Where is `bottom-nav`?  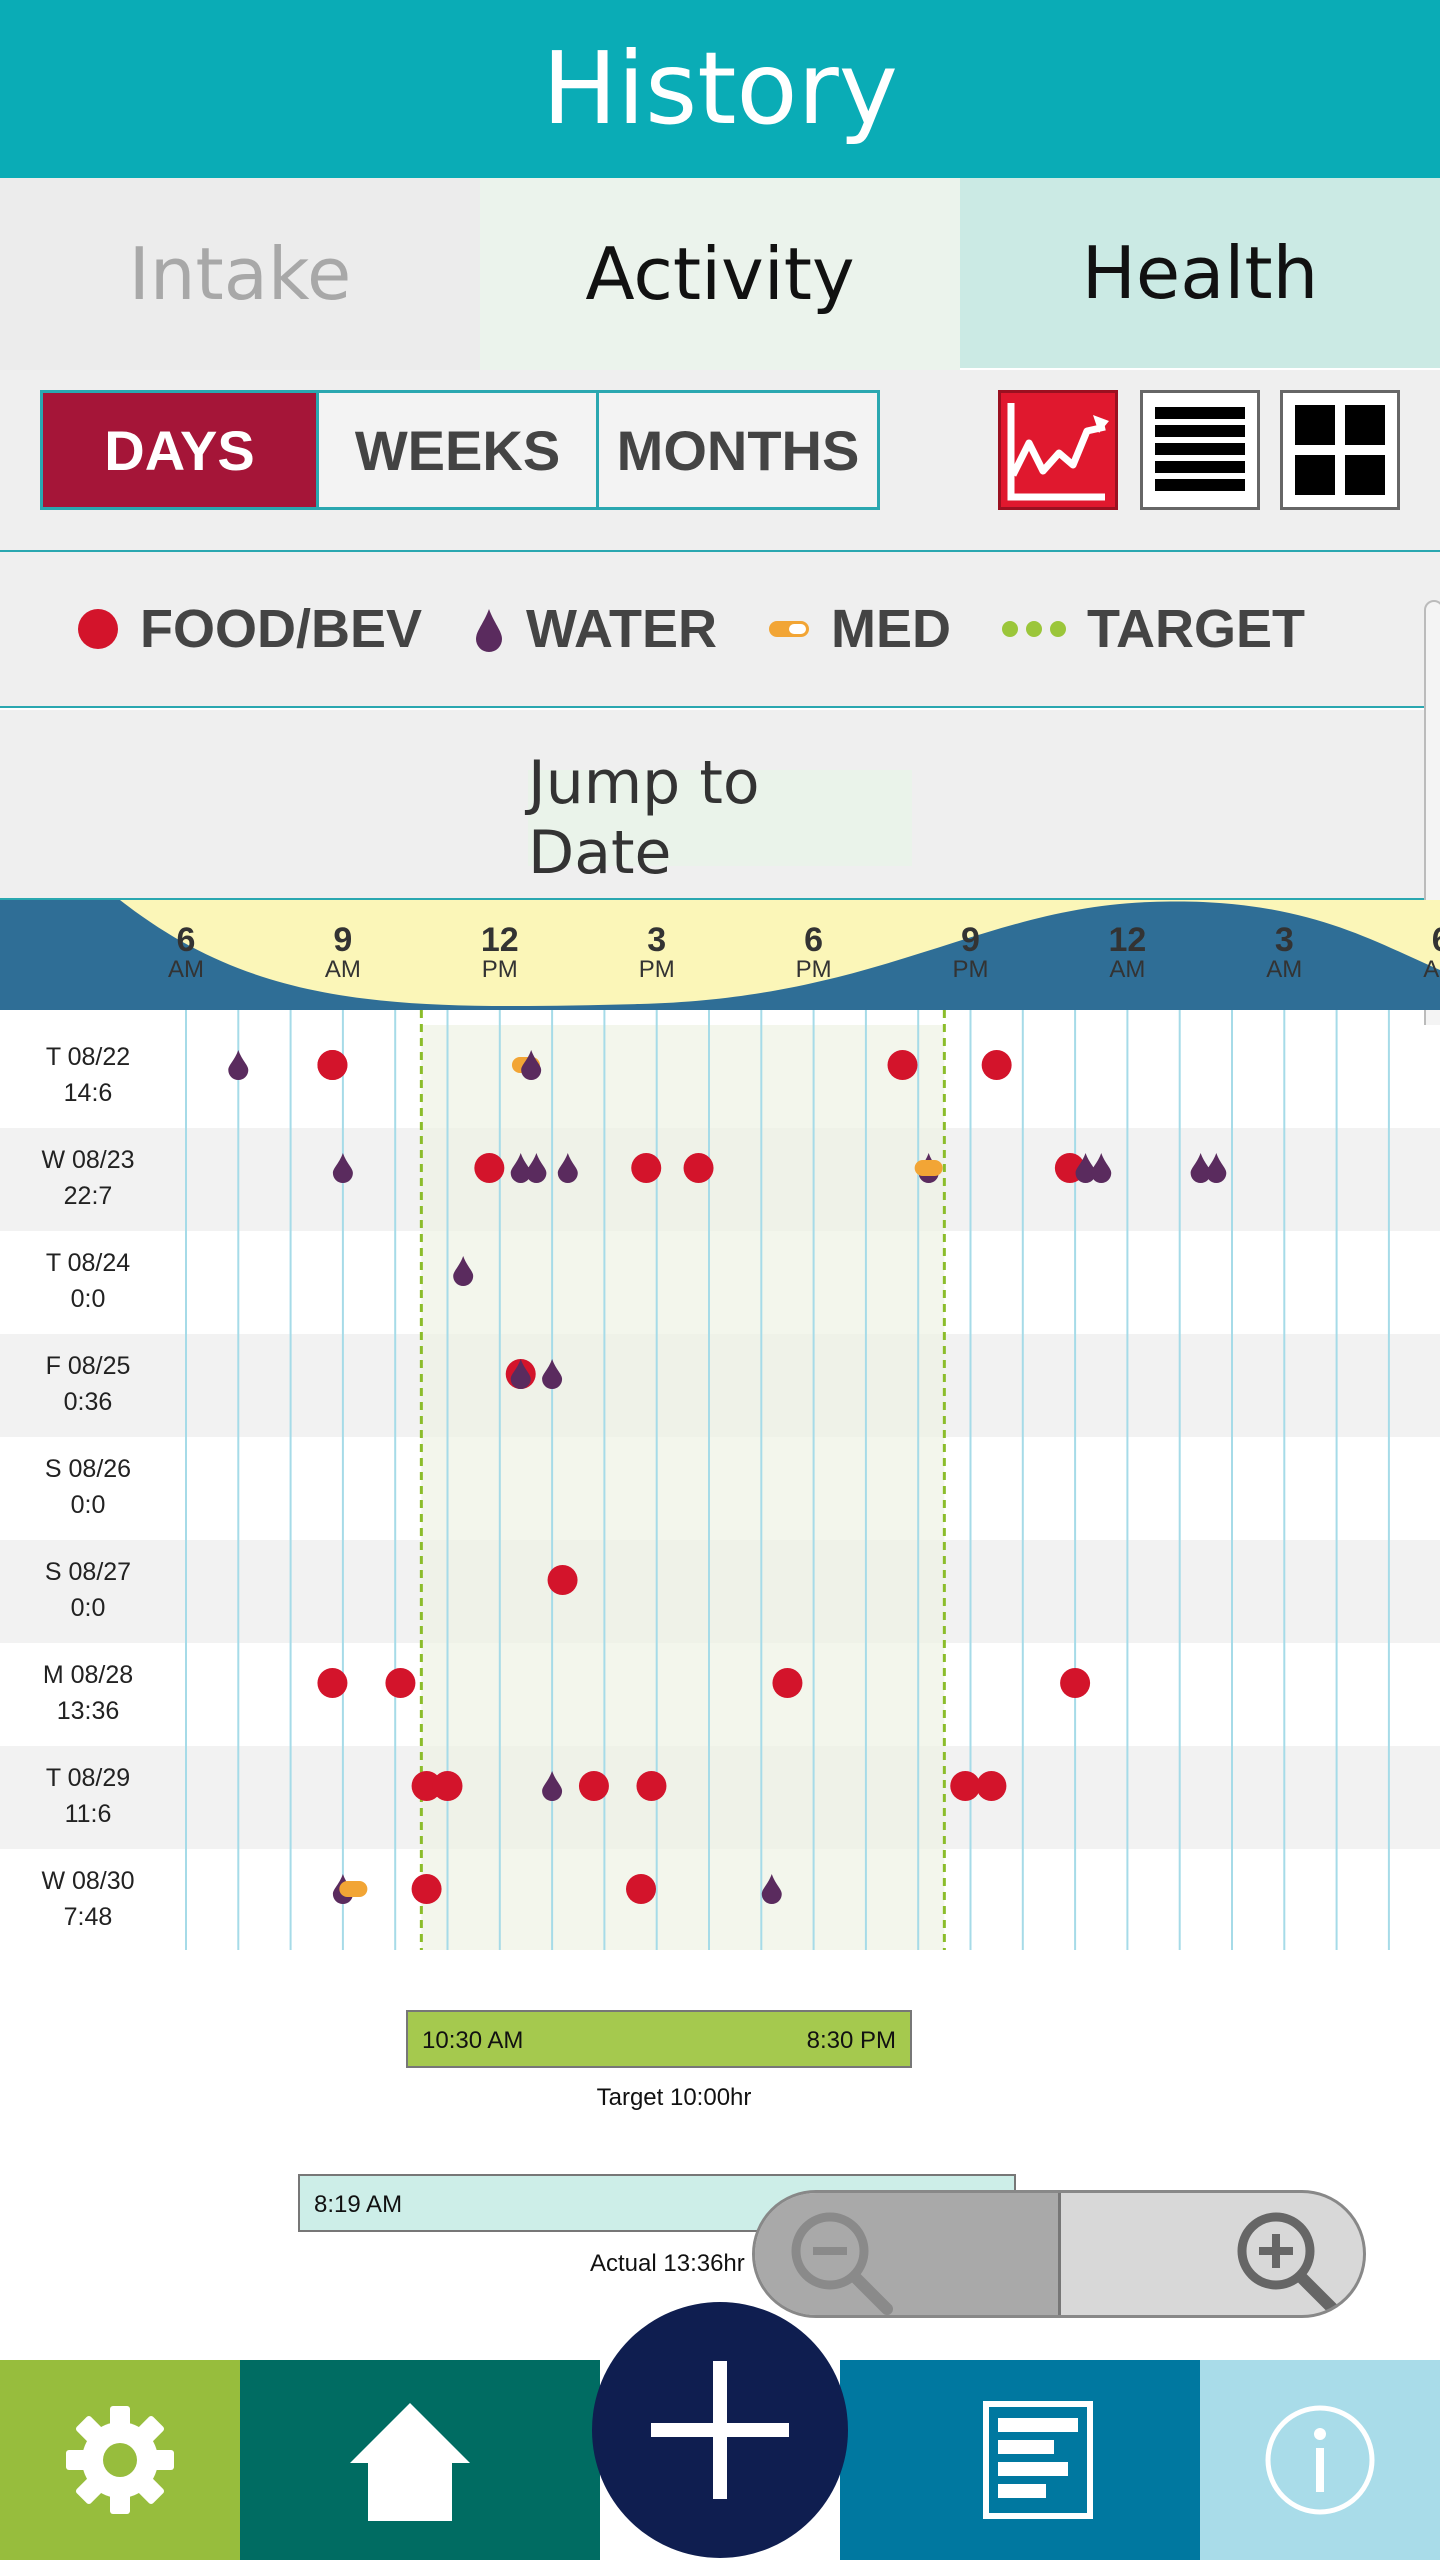
bottom-nav is located at coordinates (720, 2460).